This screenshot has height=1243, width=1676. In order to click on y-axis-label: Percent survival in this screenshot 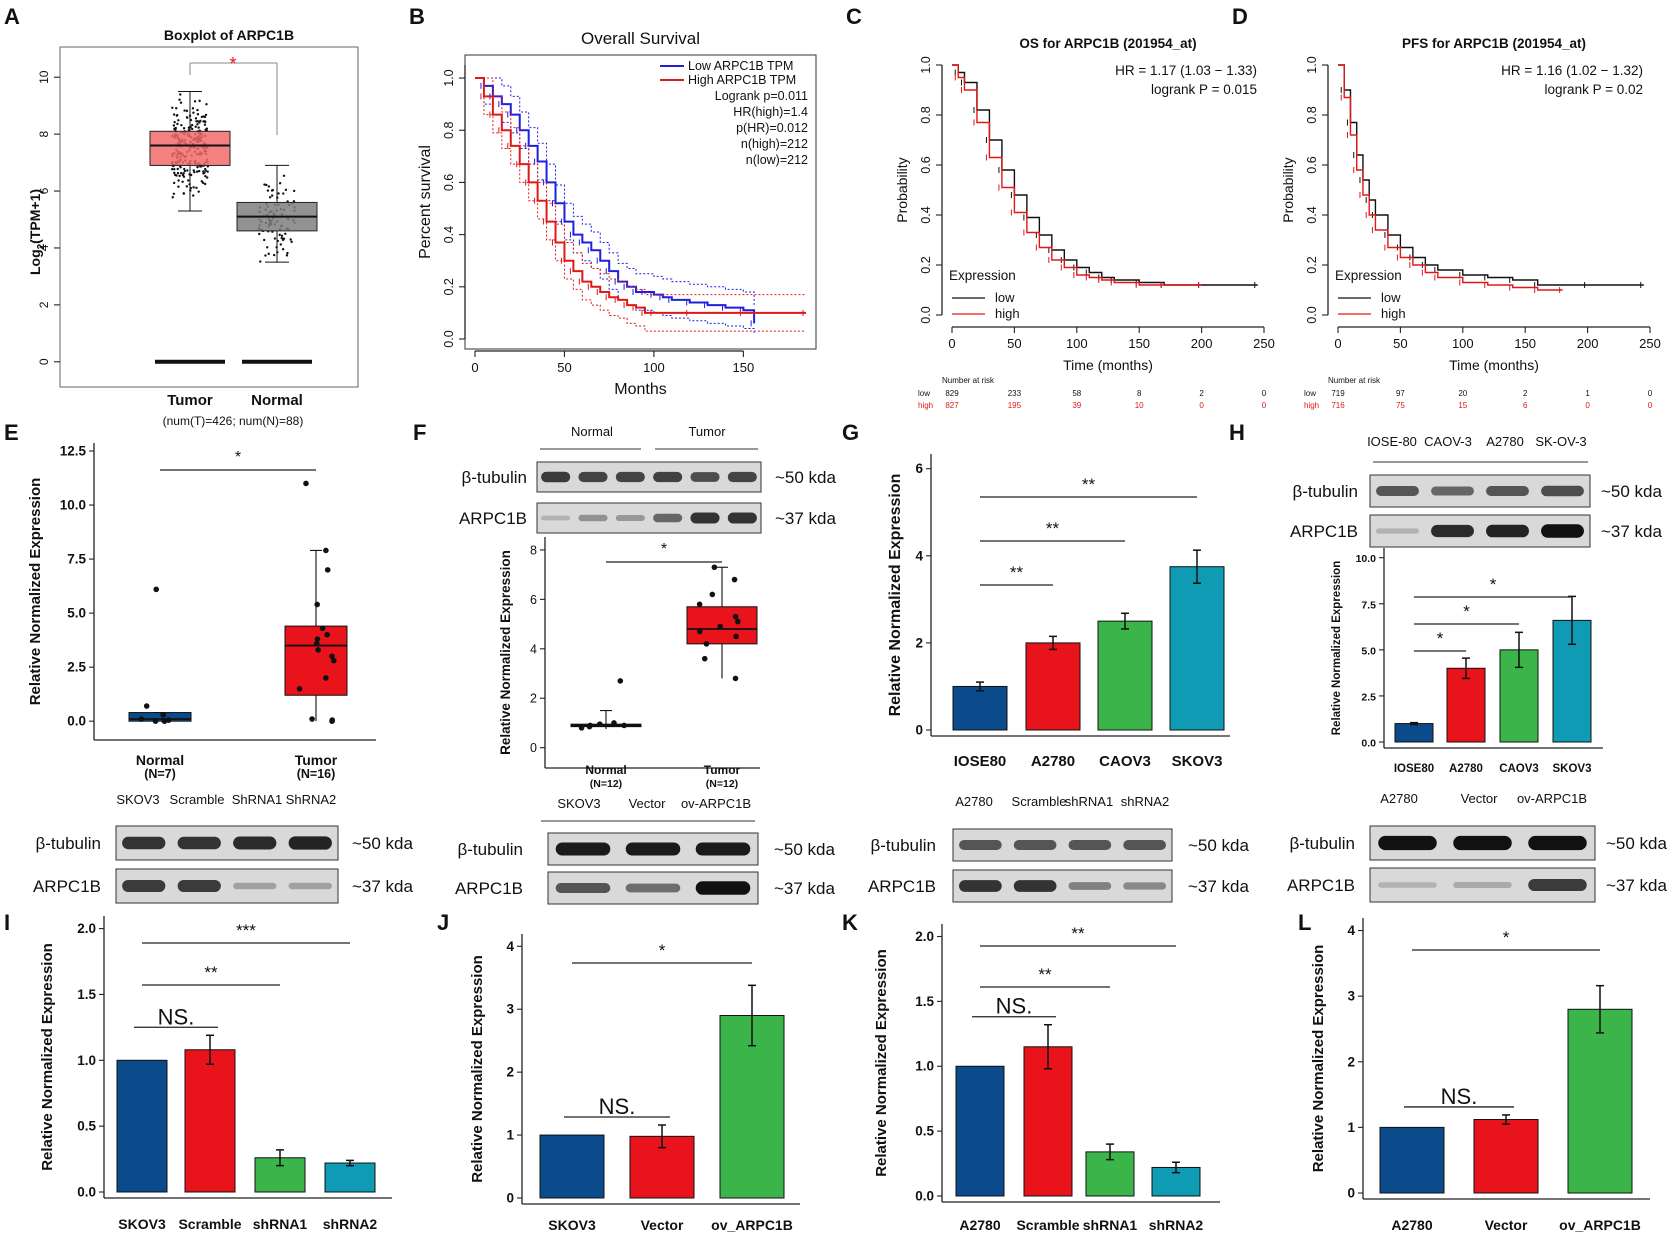, I will do `click(425, 202)`.